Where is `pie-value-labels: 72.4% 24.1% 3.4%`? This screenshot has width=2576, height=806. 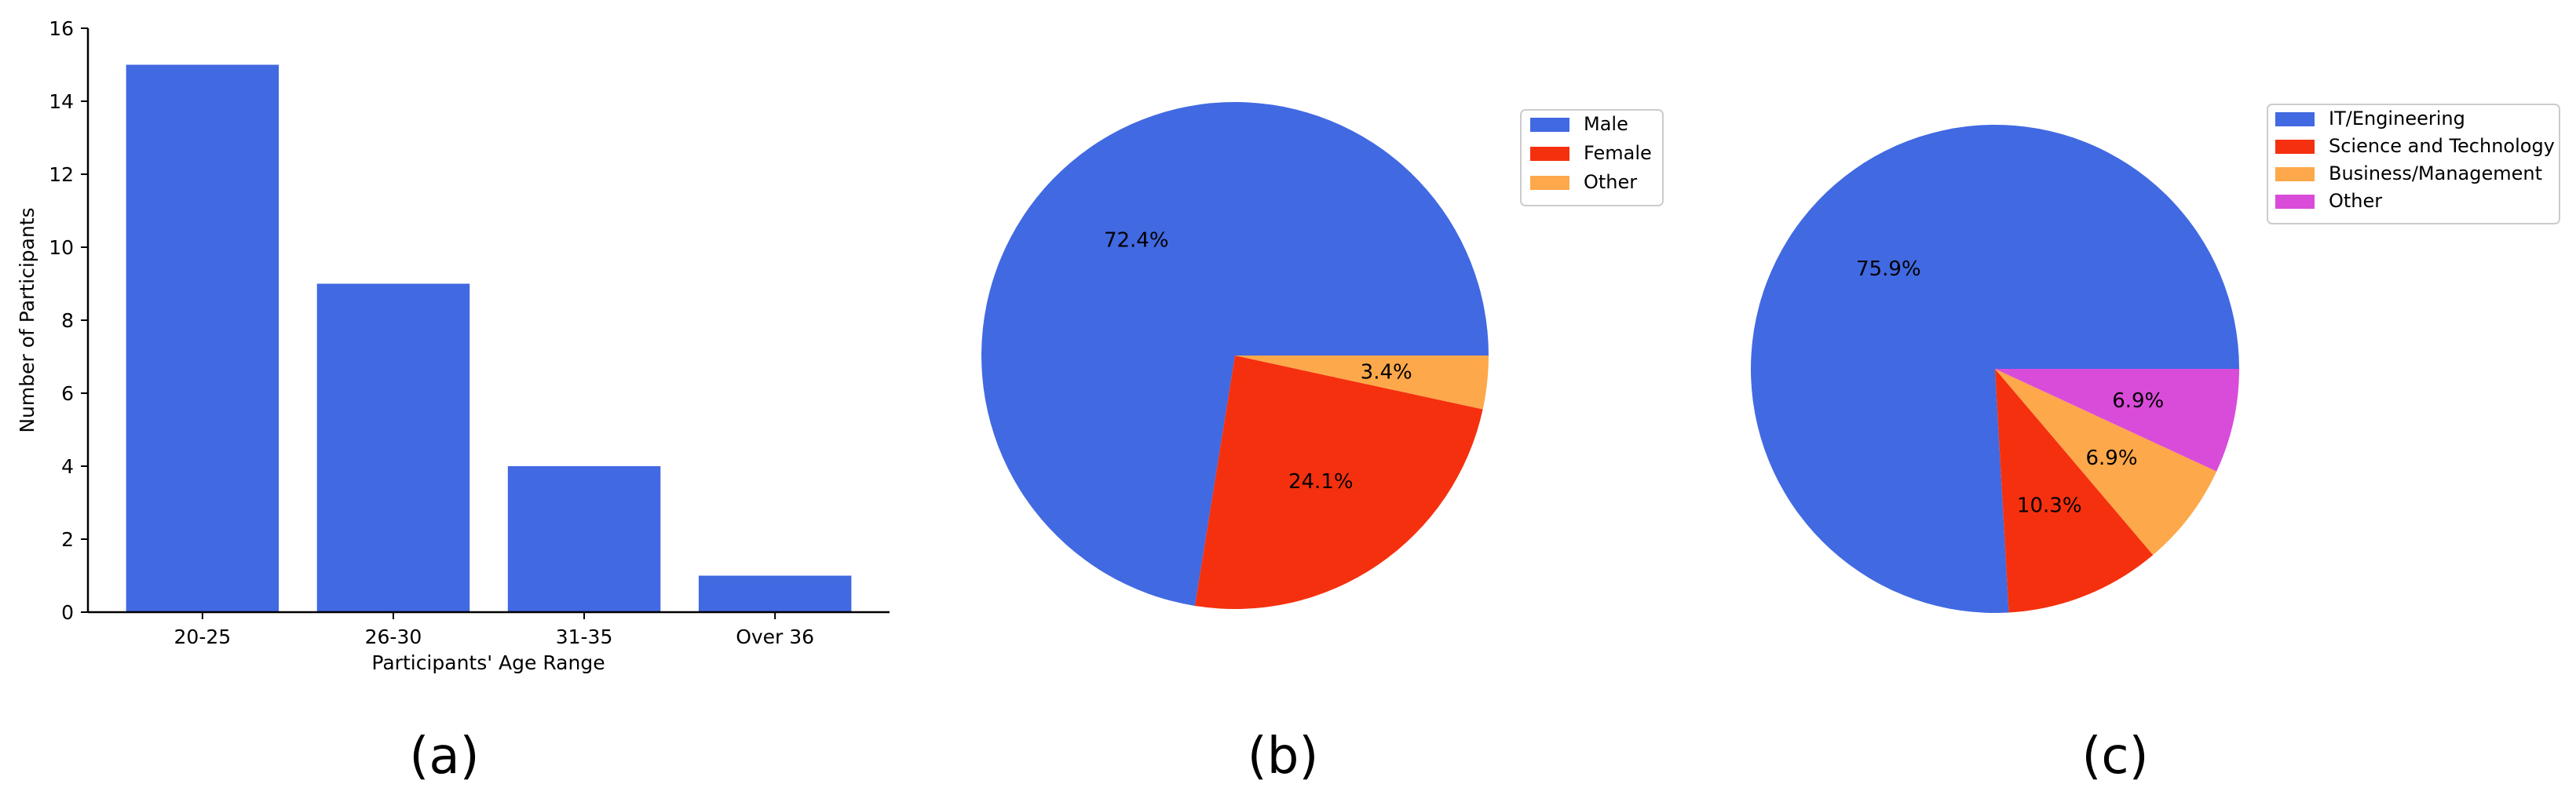 pie-value-labels: 72.4% 24.1% 3.4% is located at coordinates (1258, 361).